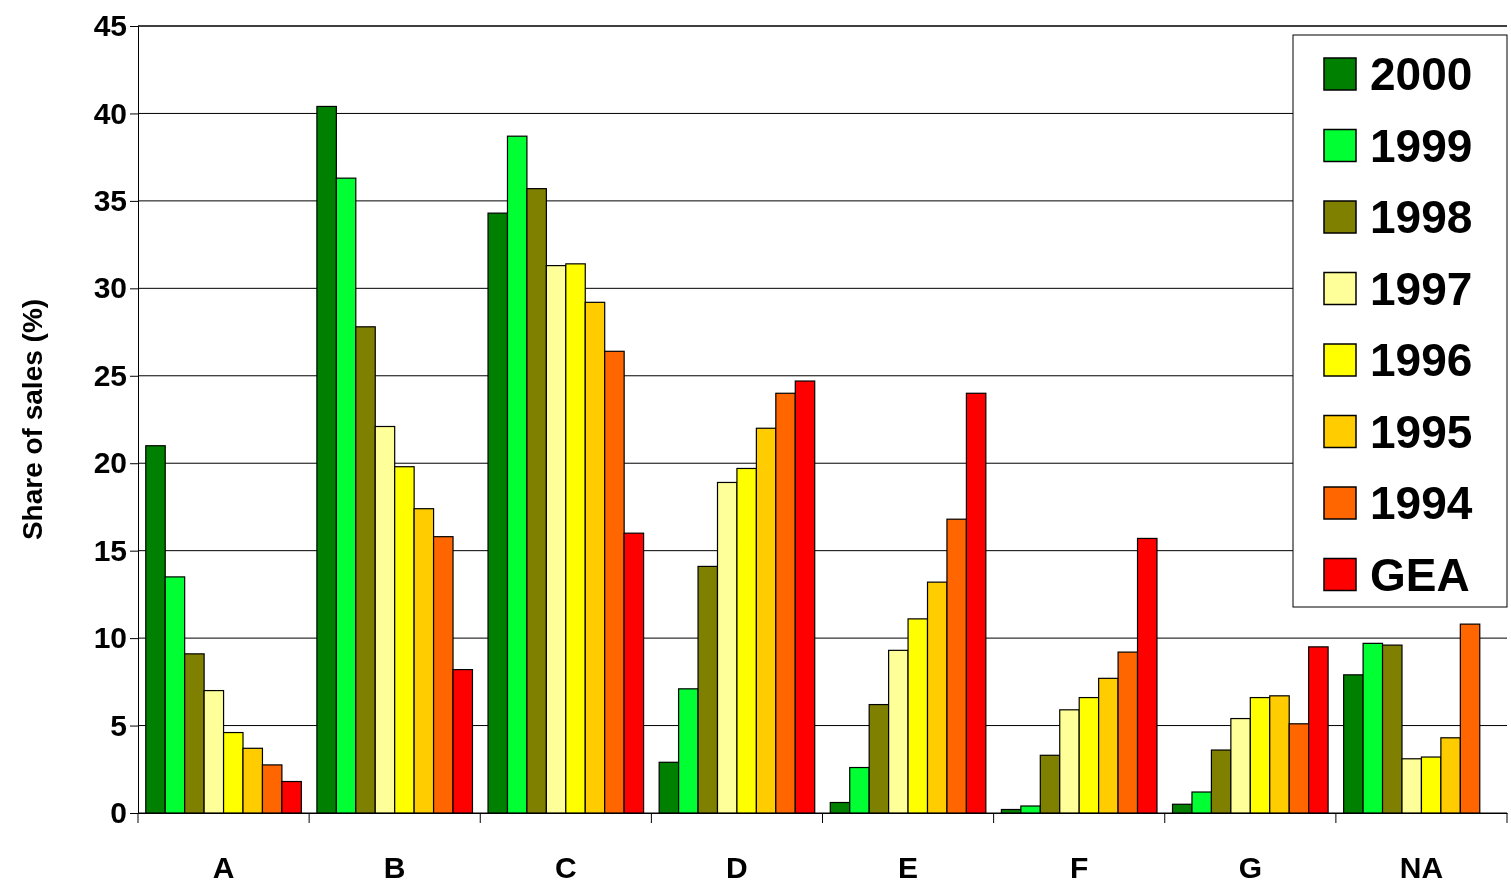 The image size is (1511, 887). Describe the element at coordinates (1421, 431) in the screenshot. I see `legend-label: 1995` at that location.